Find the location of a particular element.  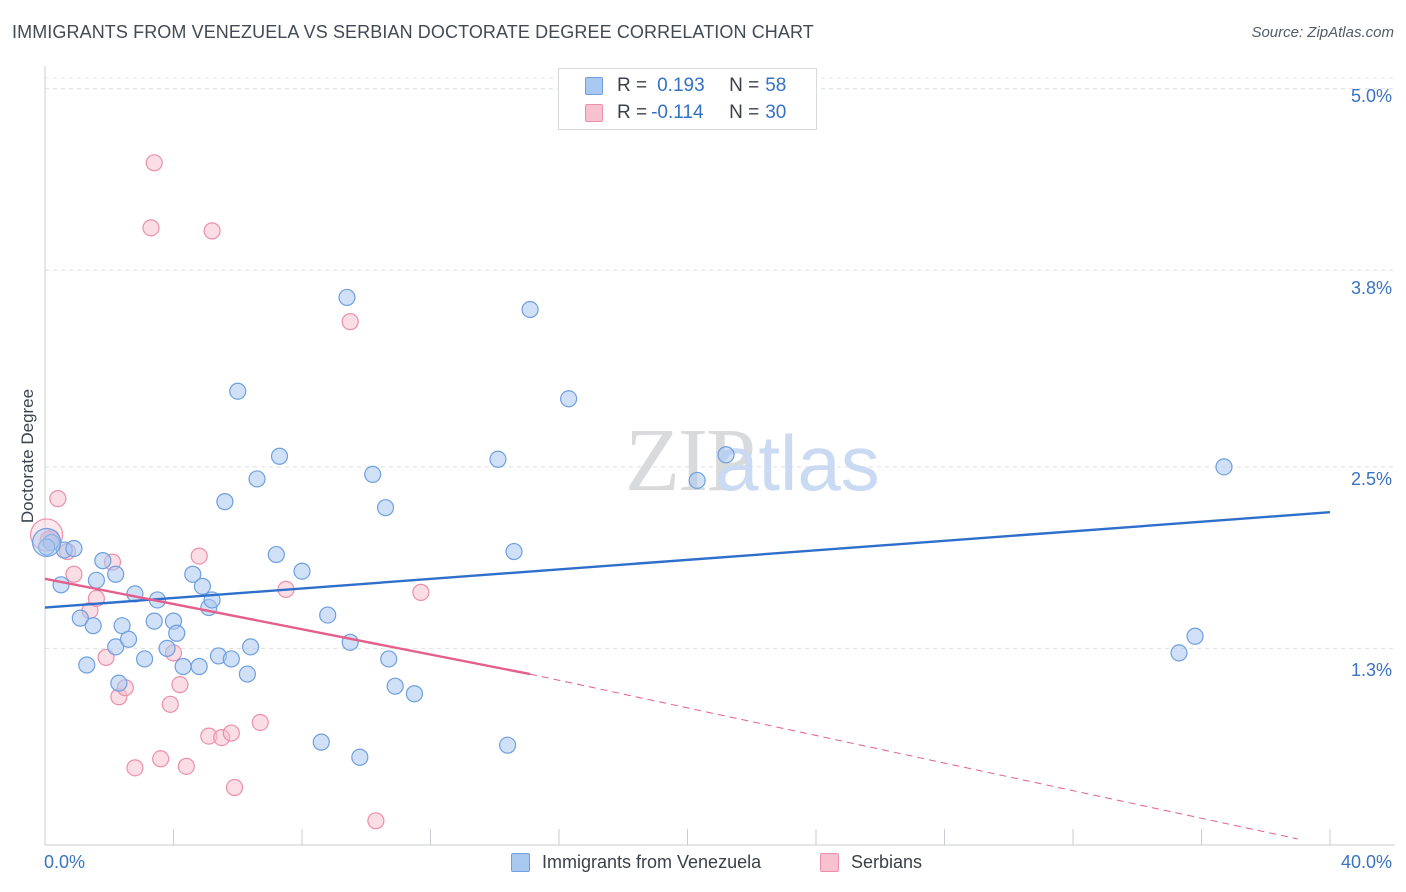

y-tick-label-2-5: 2.5% is located at coordinates (1371, 479).